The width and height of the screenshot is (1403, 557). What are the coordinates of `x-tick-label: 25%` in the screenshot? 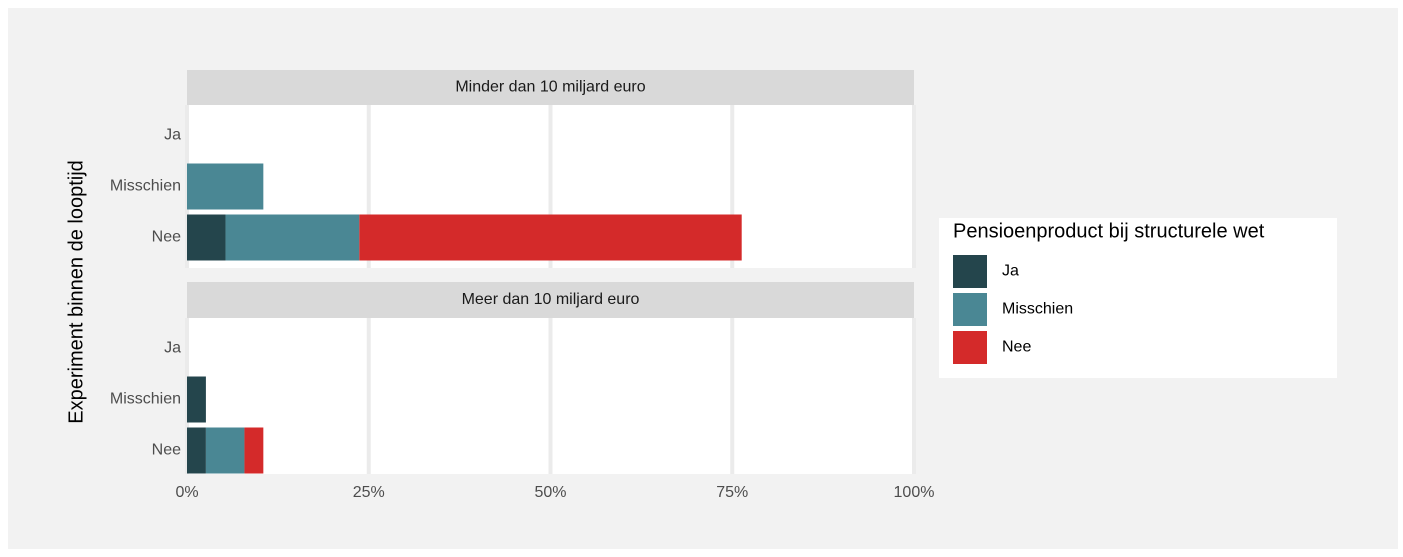 It's located at (369, 492).